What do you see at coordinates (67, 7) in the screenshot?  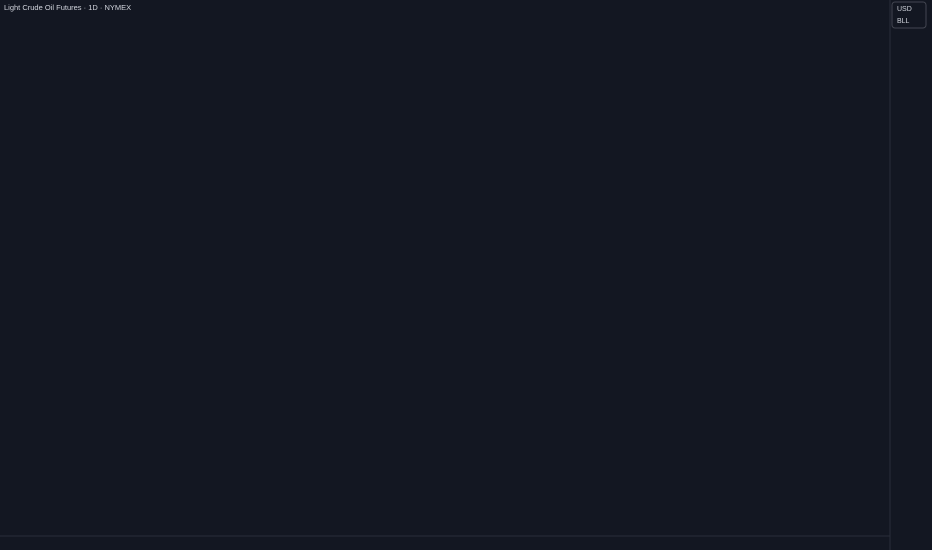 I see `chart-title: Light Crude Oil Futures · 1D · NYMEX` at bounding box center [67, 7].